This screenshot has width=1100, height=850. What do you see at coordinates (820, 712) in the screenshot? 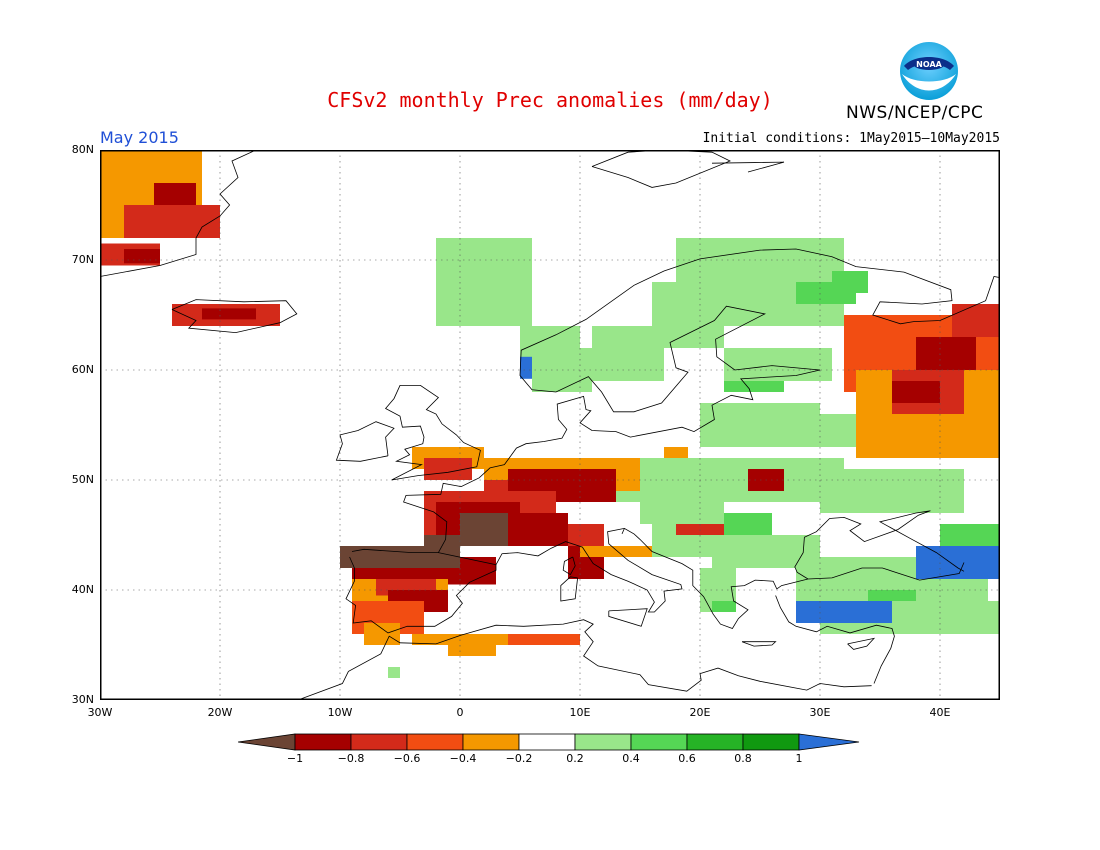
I see `lon-label-30e: 30E` at bounding box center [820, 712].